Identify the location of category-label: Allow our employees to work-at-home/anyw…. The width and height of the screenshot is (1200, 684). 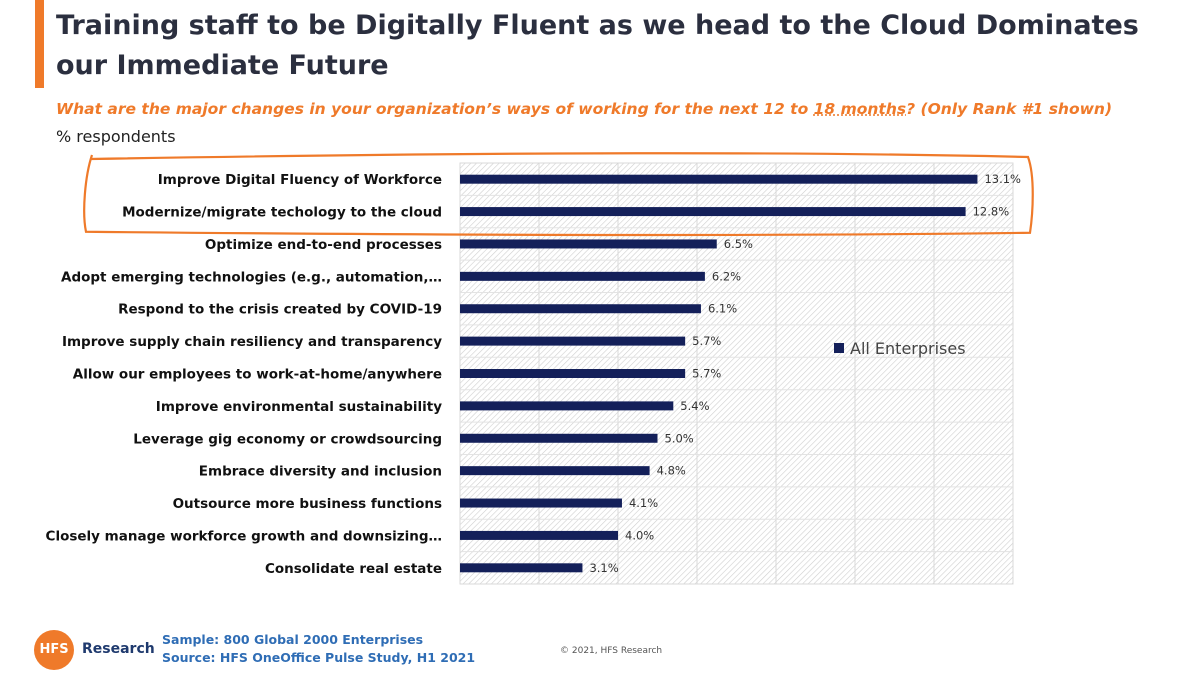
(257, 375).